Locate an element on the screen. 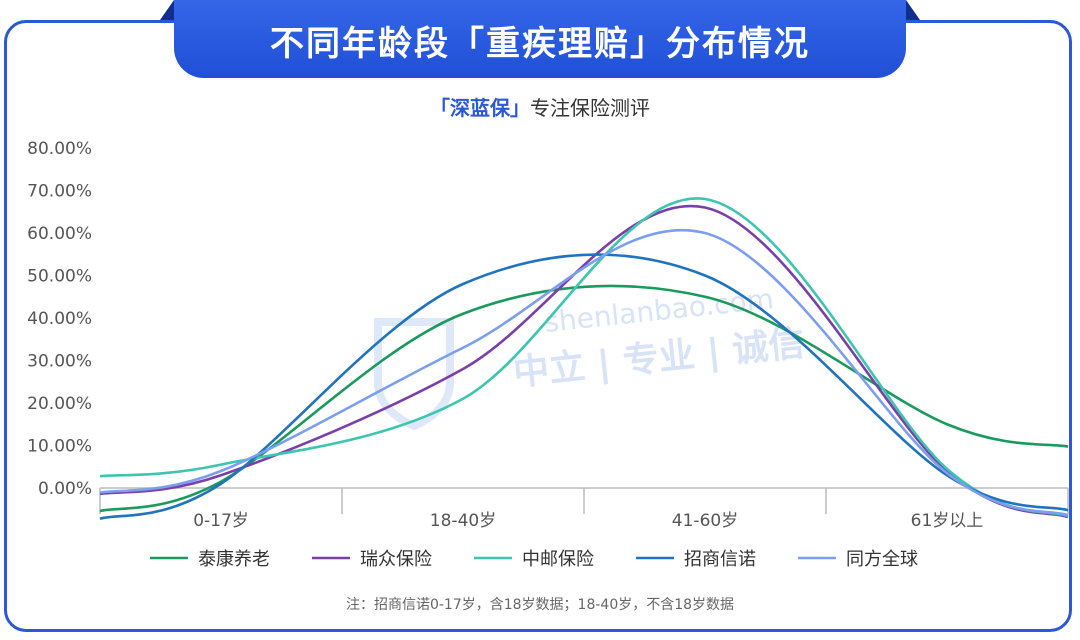 The width and height of the screenshot is (1080, 640). x-tick-label: 41-60岁 is located at coordinates (705, 521).